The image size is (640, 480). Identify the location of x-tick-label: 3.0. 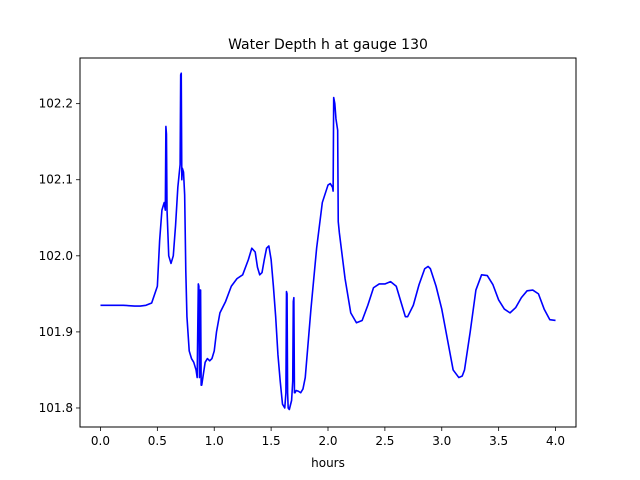
(441, 441).